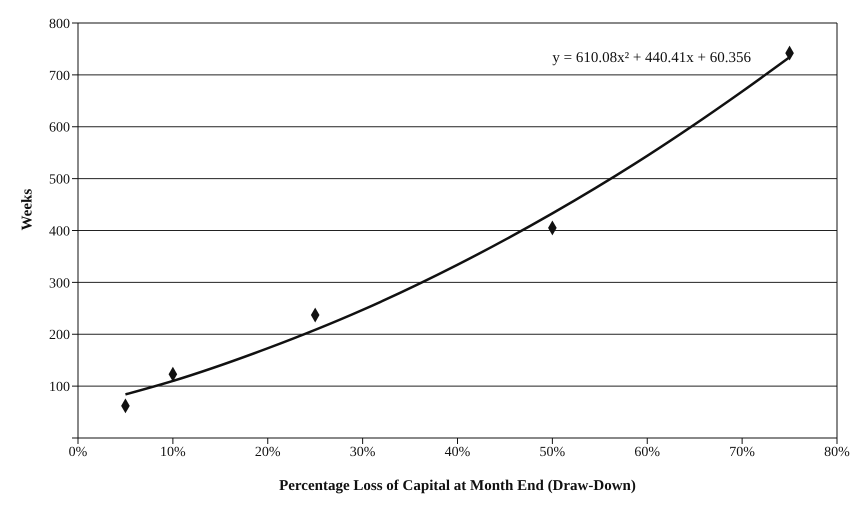 This screenshot has height=515, width=862. Describe the element at coordinates (742, 452) in the screenshot. I see `x-tick-label: 70%` at that location.